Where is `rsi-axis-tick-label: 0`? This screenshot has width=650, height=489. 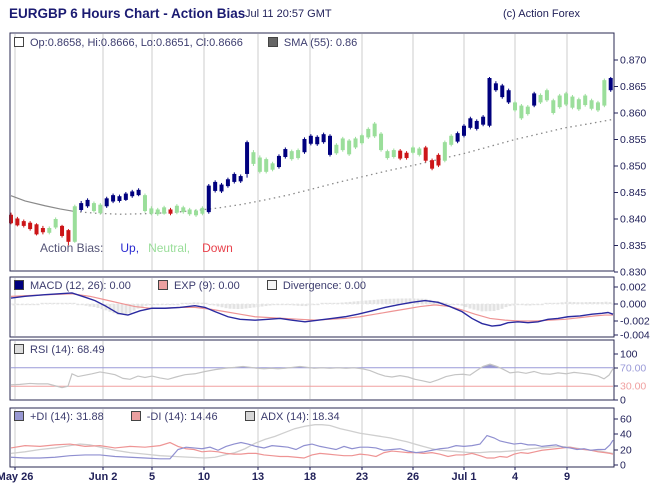
rsi-axis-tick-label: 0 is located at coordinates (623, 401).